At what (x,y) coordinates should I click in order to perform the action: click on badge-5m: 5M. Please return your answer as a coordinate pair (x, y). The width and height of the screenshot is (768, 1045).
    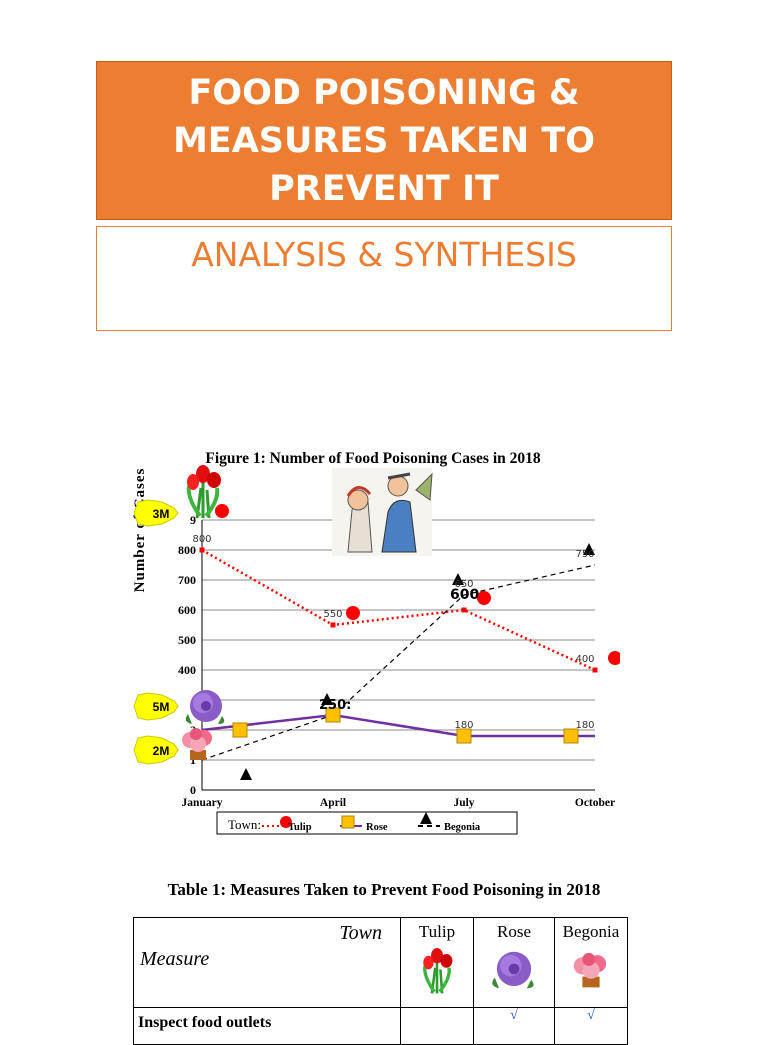
    Looking at the image, I should click on (156, 706).